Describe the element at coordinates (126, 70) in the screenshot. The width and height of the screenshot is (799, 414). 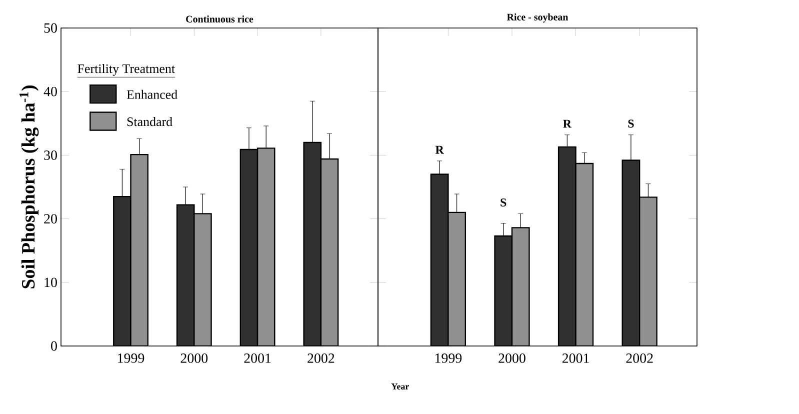
I see `legend-title: Fertility Treatment` at that location.